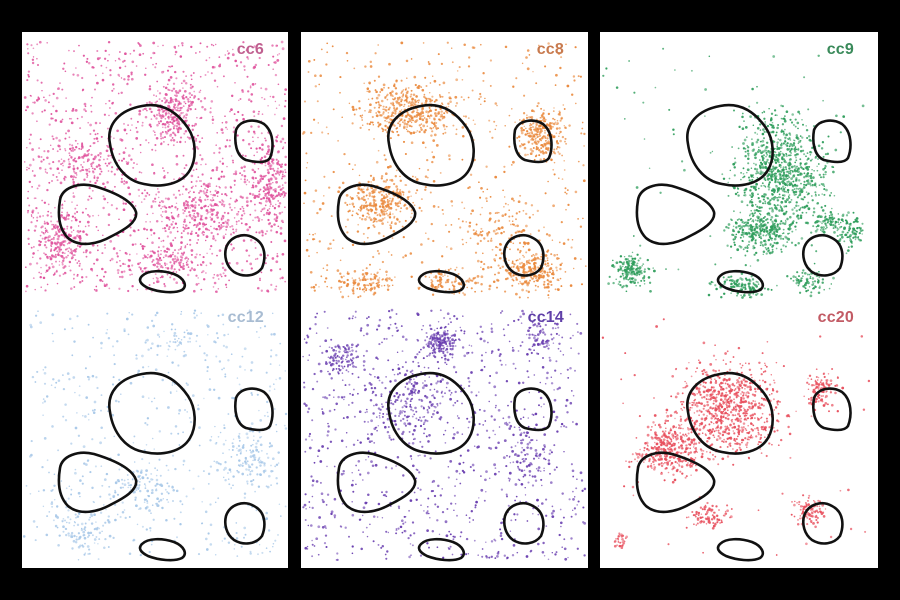 Image resolution: width=900 pixels, height=600 pixels. Describe the element at coordinates (840, 49) in the screenshot. I see `panel-label: cc9` at that location.